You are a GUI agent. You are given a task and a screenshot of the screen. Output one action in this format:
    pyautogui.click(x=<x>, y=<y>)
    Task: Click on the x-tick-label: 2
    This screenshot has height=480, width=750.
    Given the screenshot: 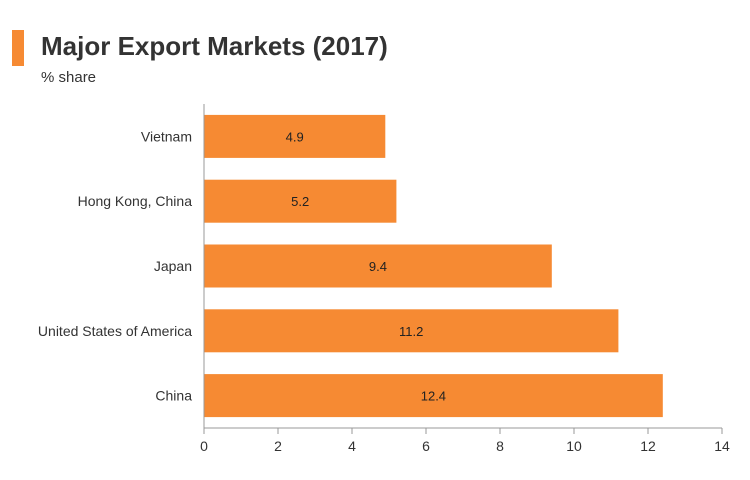 What is the action you would take?
    pyautogui.click(x=278, y=446)
    